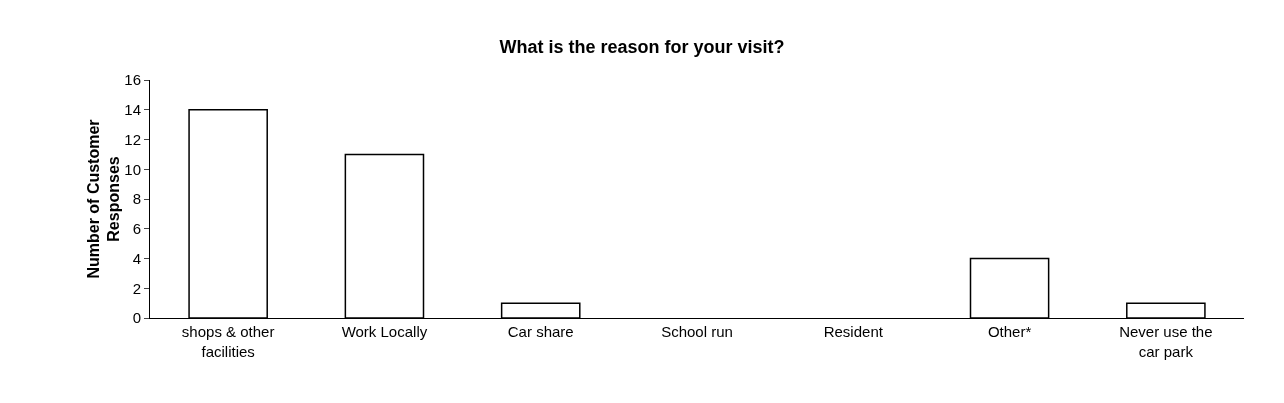 This screenshot has height=403, width=1284. Describe the element at coordinates (540, 331) in the screenshot. I see `x-tick-label: Car share` at that location.